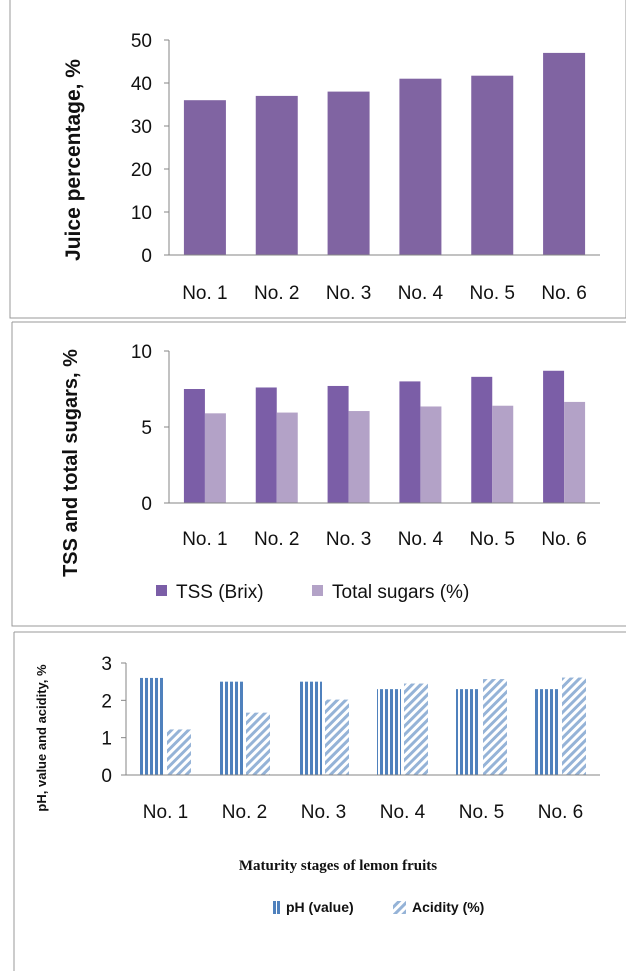 The image size is (626, 971). I want to click on legend-swatch-ph-b, so click(278, 907).